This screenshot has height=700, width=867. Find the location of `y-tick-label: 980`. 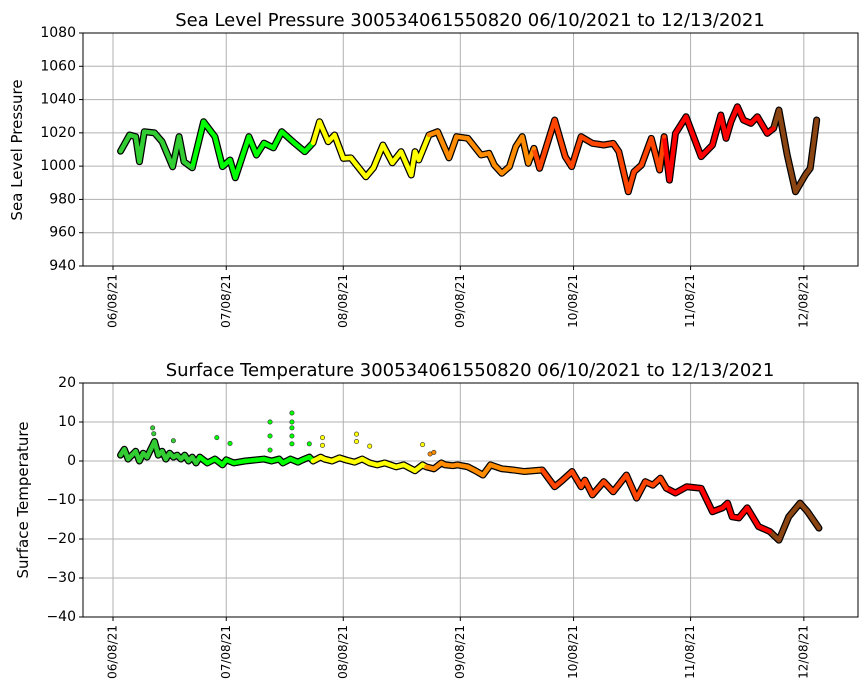

y-tick-label: 980 is located at coordinates (62, 199).